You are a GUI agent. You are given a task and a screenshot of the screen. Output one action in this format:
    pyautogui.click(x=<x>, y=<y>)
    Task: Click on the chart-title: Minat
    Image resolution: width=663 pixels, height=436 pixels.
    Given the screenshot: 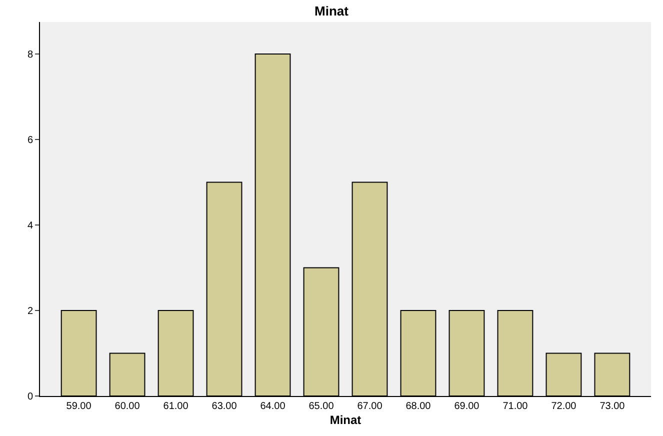 What is the action you would take?
    pyautogui.click(x=332, y=11)
    